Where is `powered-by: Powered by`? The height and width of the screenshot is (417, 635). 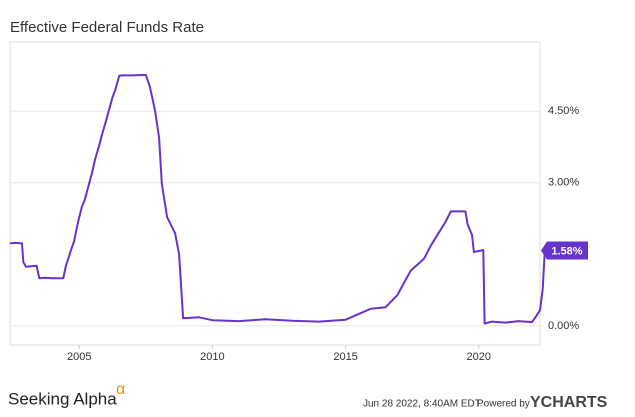
powered-by: Powered by is located at coordinates (503, 404).